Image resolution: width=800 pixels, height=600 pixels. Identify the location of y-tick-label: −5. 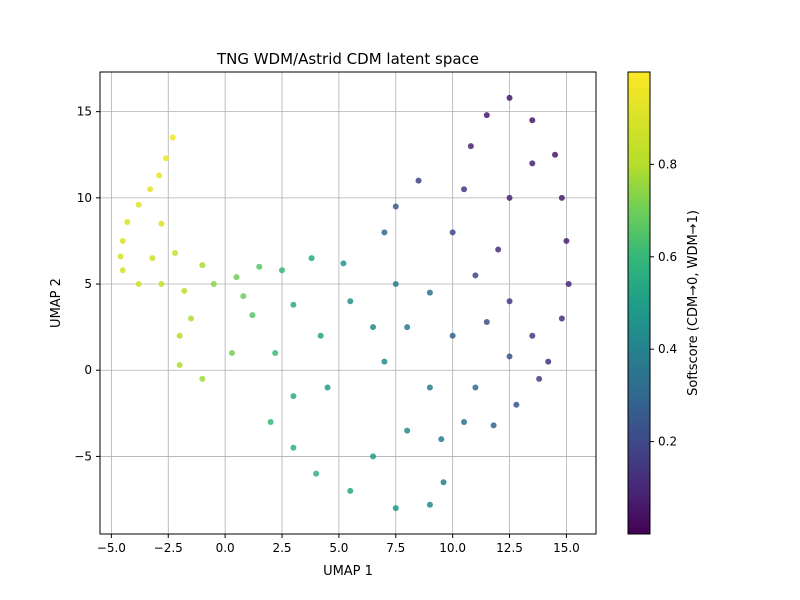
(83, 456).